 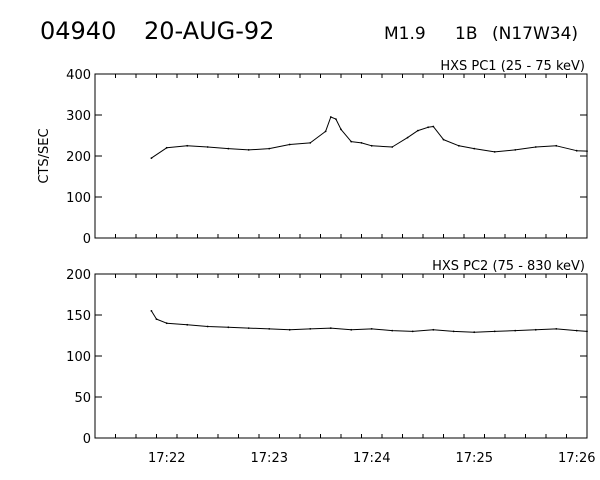 I want to click on y-tick-label: 300, so click(x=78, y=116).